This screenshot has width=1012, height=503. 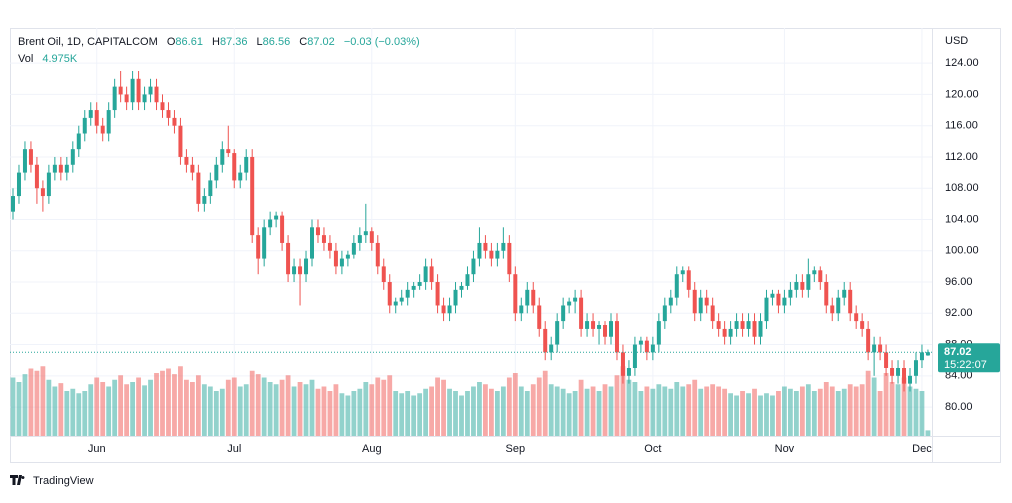 What do you see at coordinates (372, 449) in the screenshot?
I see `x-tick-label: Aug` at bounding box center [372, 449].